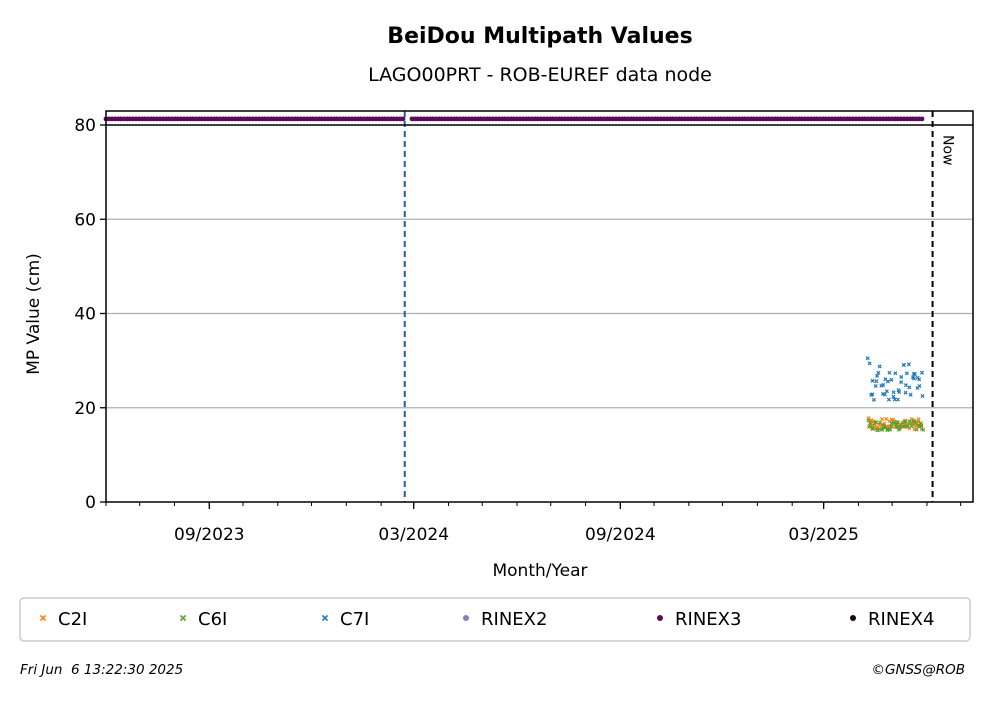 Image resolution: width=993 pixels, height=704 pixels. What do you see at coordinates (209, 535) in the screenshot?
I see `x-tick-label: 09/2023` at bounding box center [209, 535].